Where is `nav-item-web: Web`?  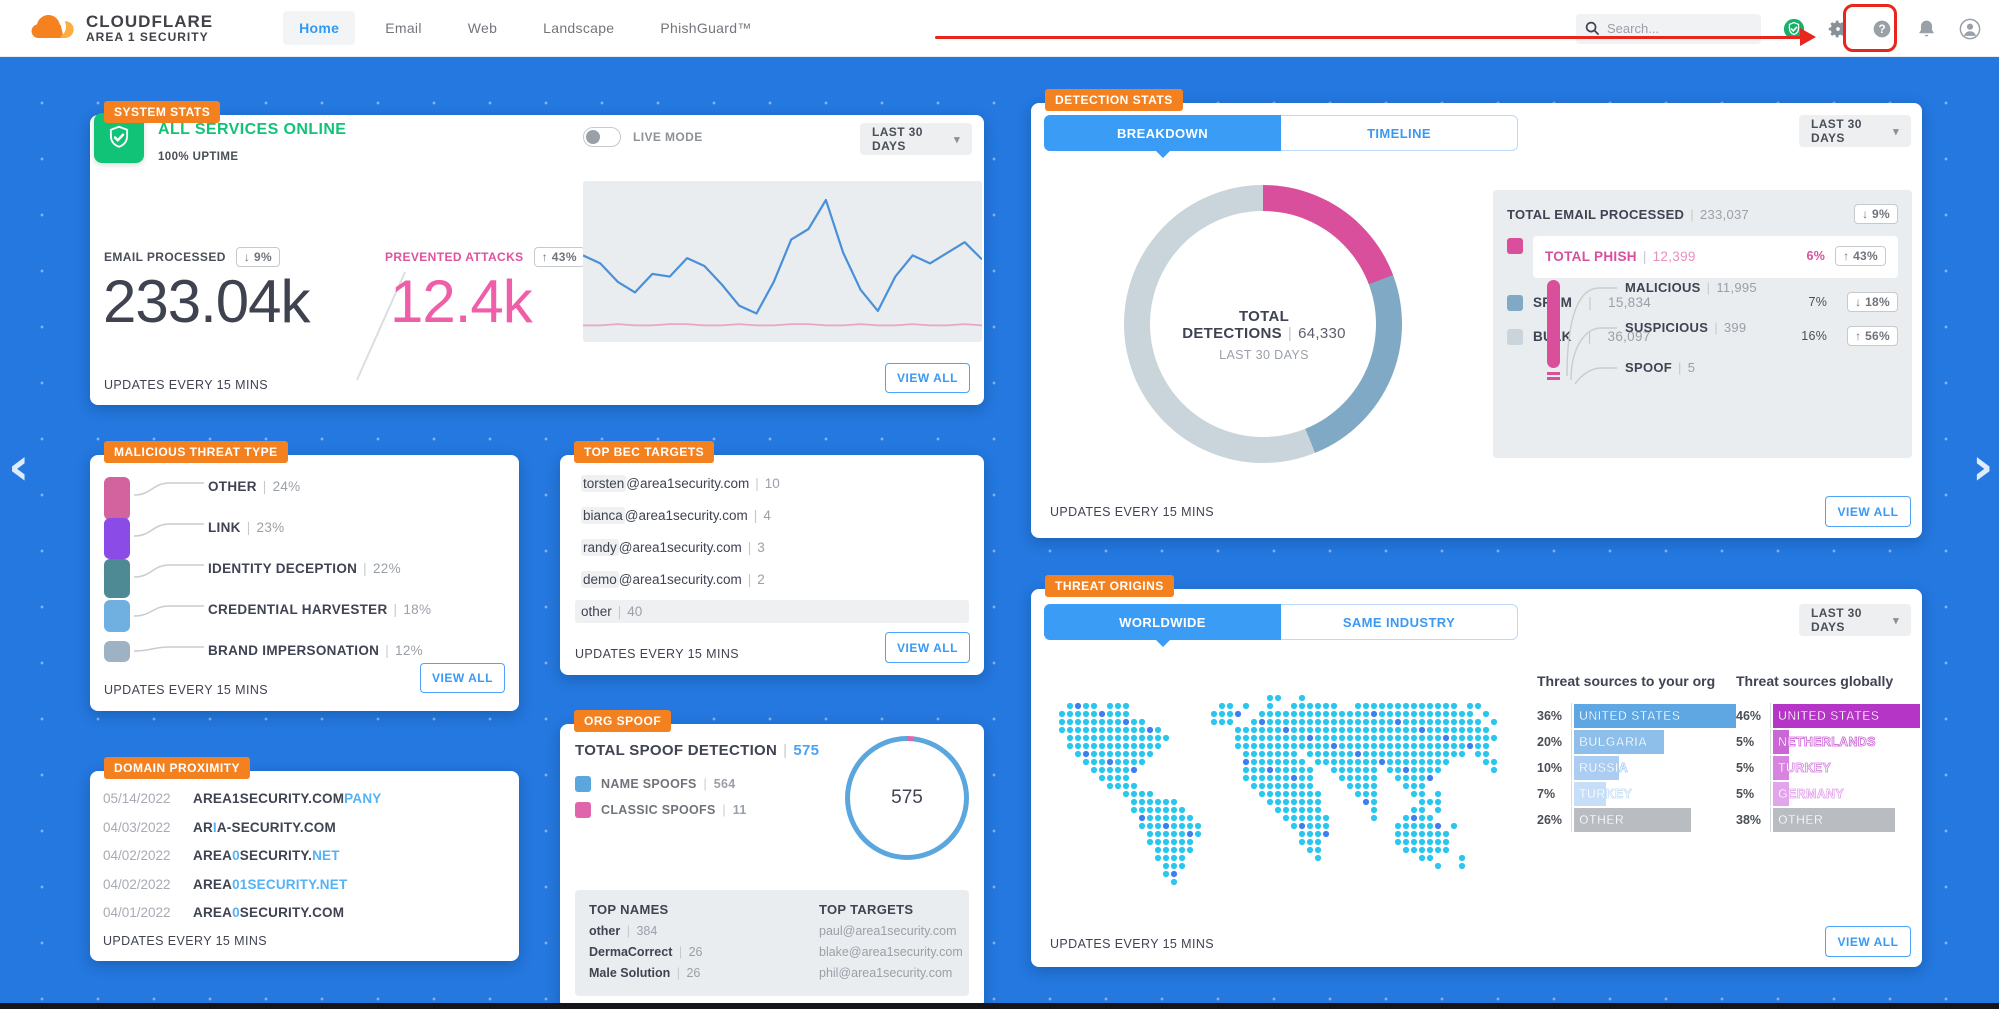 nav-item-web: Web is located at coordinates (482, 28).